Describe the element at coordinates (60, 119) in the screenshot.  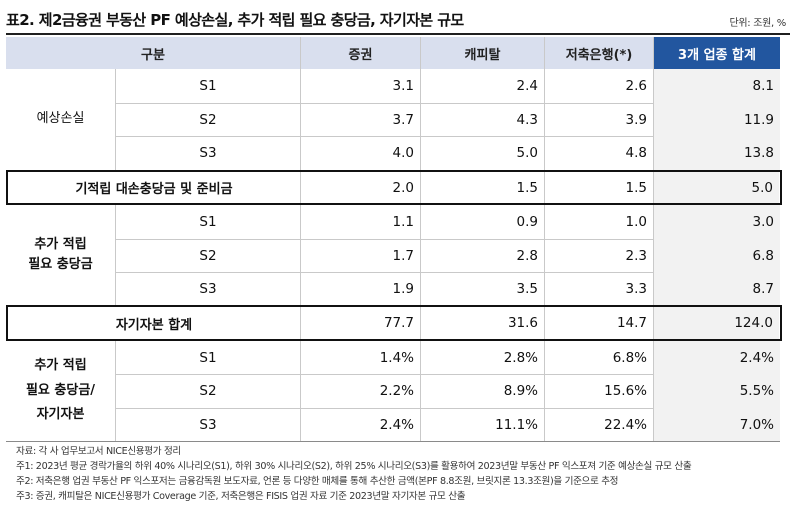
I see `group-label-expected-loss: 예상손실` at that location.